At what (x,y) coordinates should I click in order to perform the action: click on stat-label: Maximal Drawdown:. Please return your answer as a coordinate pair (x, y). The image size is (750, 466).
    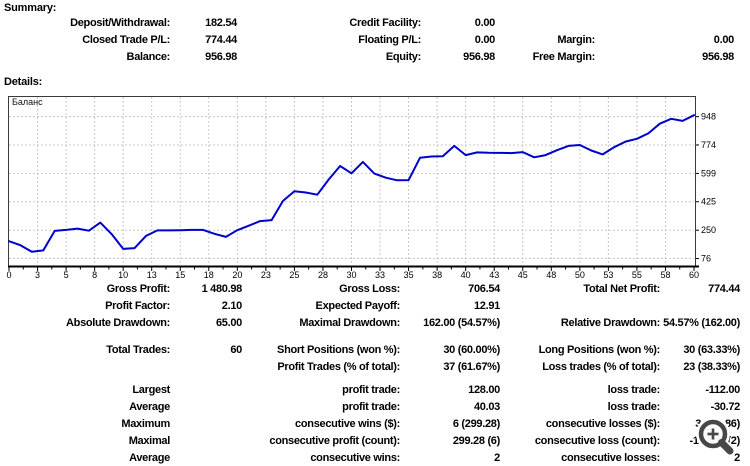
    Looking at the image, I should click on (349, 322).